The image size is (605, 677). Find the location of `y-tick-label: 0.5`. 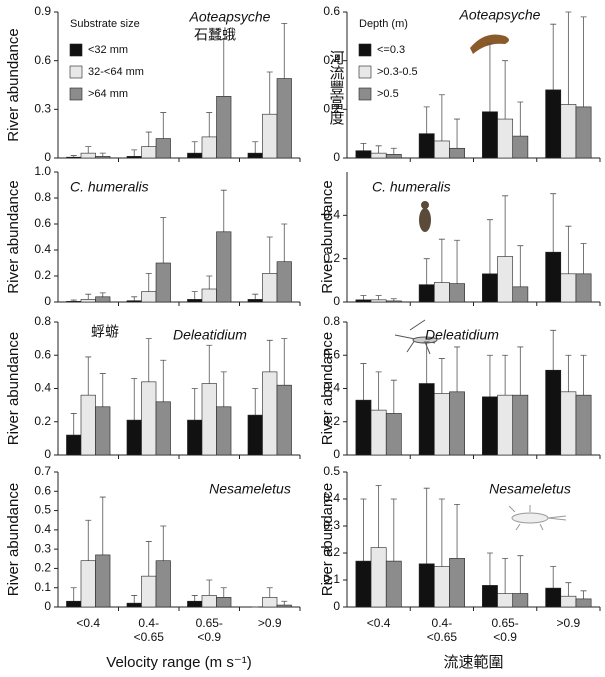

y-tick-label: 0.5 is located at coordinates (42, 510).